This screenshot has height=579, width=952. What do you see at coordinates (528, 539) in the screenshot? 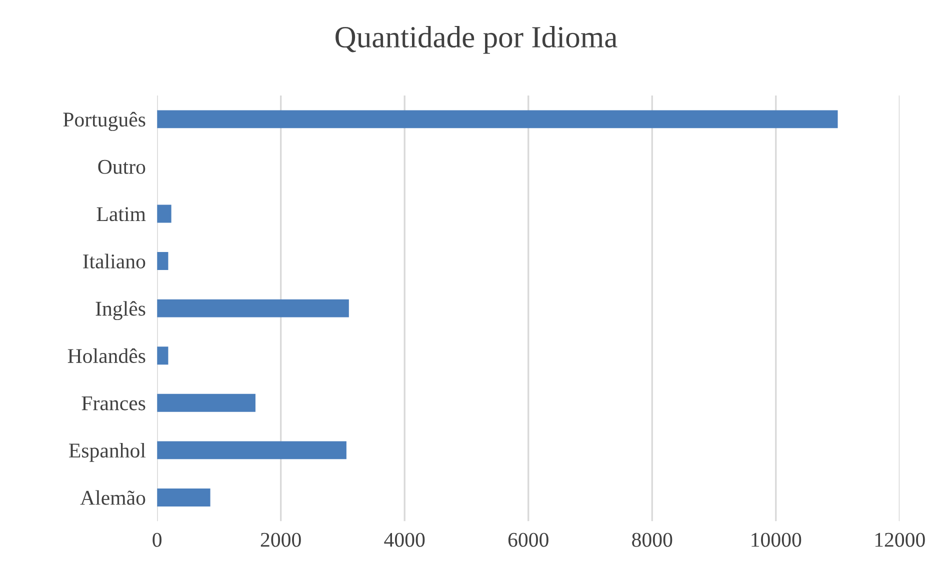
I see `x-tick-label: 6000` at bounding box center [528, 539].